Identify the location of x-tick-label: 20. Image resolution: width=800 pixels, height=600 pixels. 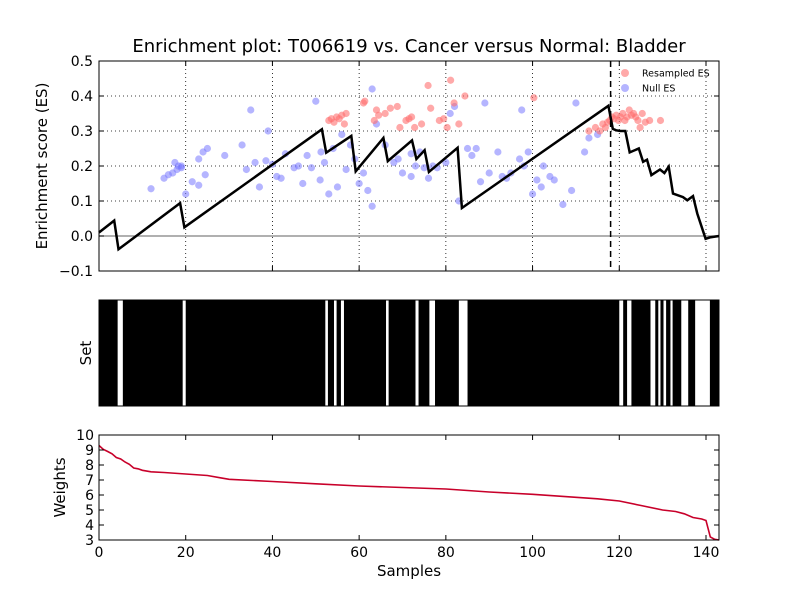
(186, 553).